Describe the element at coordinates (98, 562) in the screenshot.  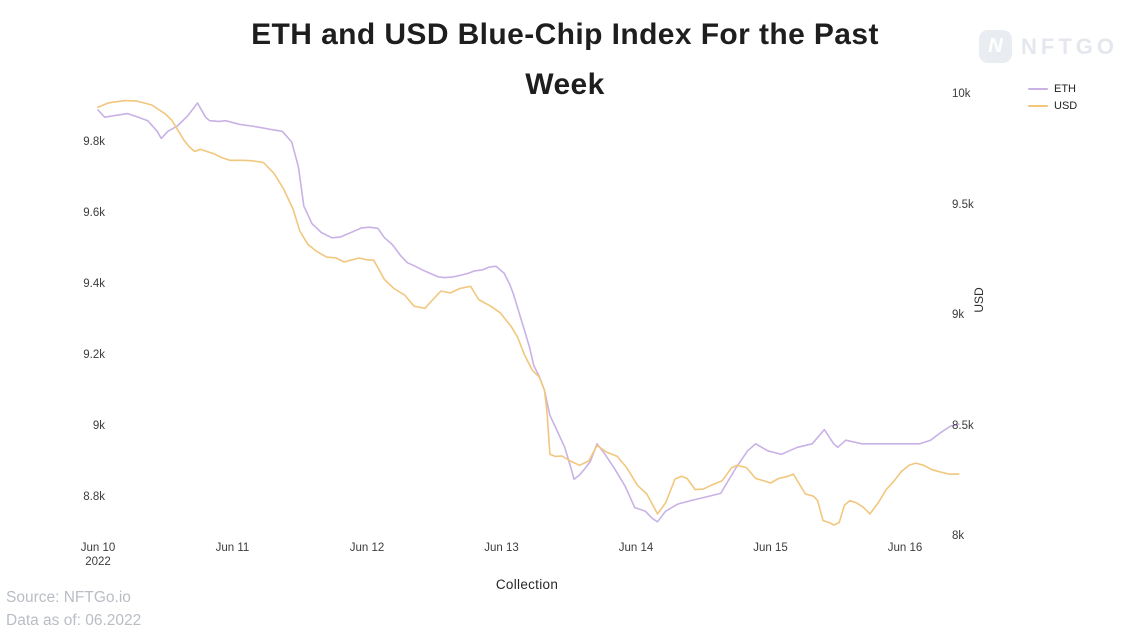
I see `x-axis-tick-sublabel: 2022` at that location.